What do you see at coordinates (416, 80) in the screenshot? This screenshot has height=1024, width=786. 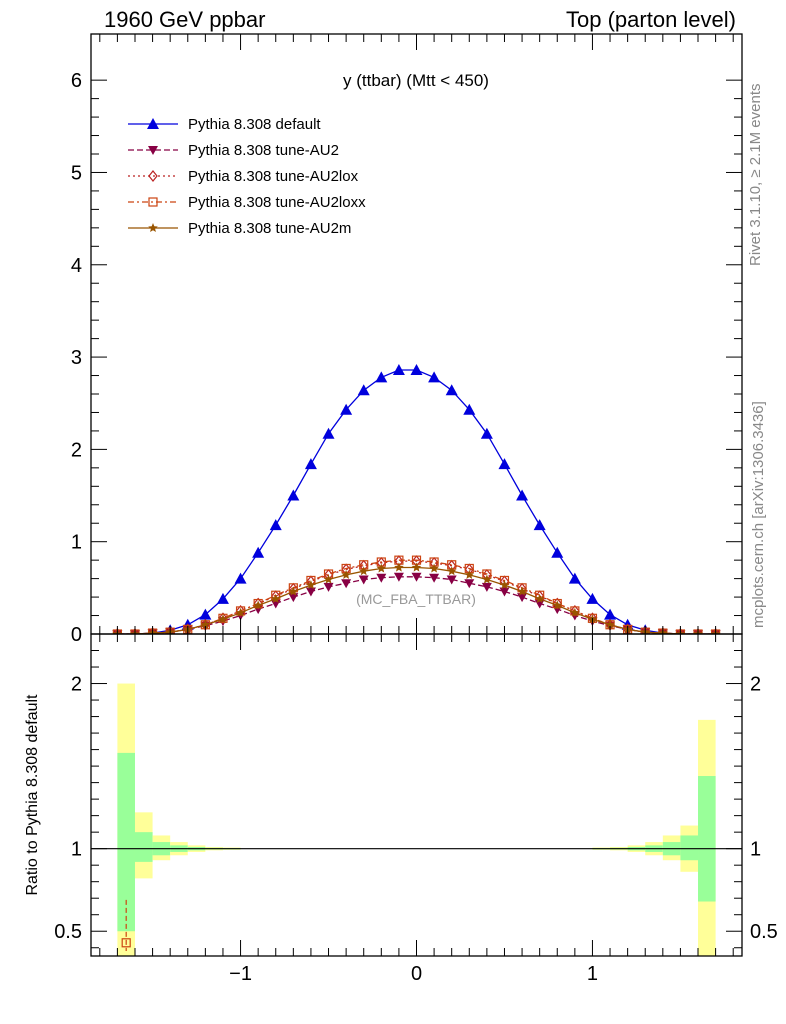 I see `main-title: y (ttbar) (Mtt < 450)` at bounding box center [416, 80].